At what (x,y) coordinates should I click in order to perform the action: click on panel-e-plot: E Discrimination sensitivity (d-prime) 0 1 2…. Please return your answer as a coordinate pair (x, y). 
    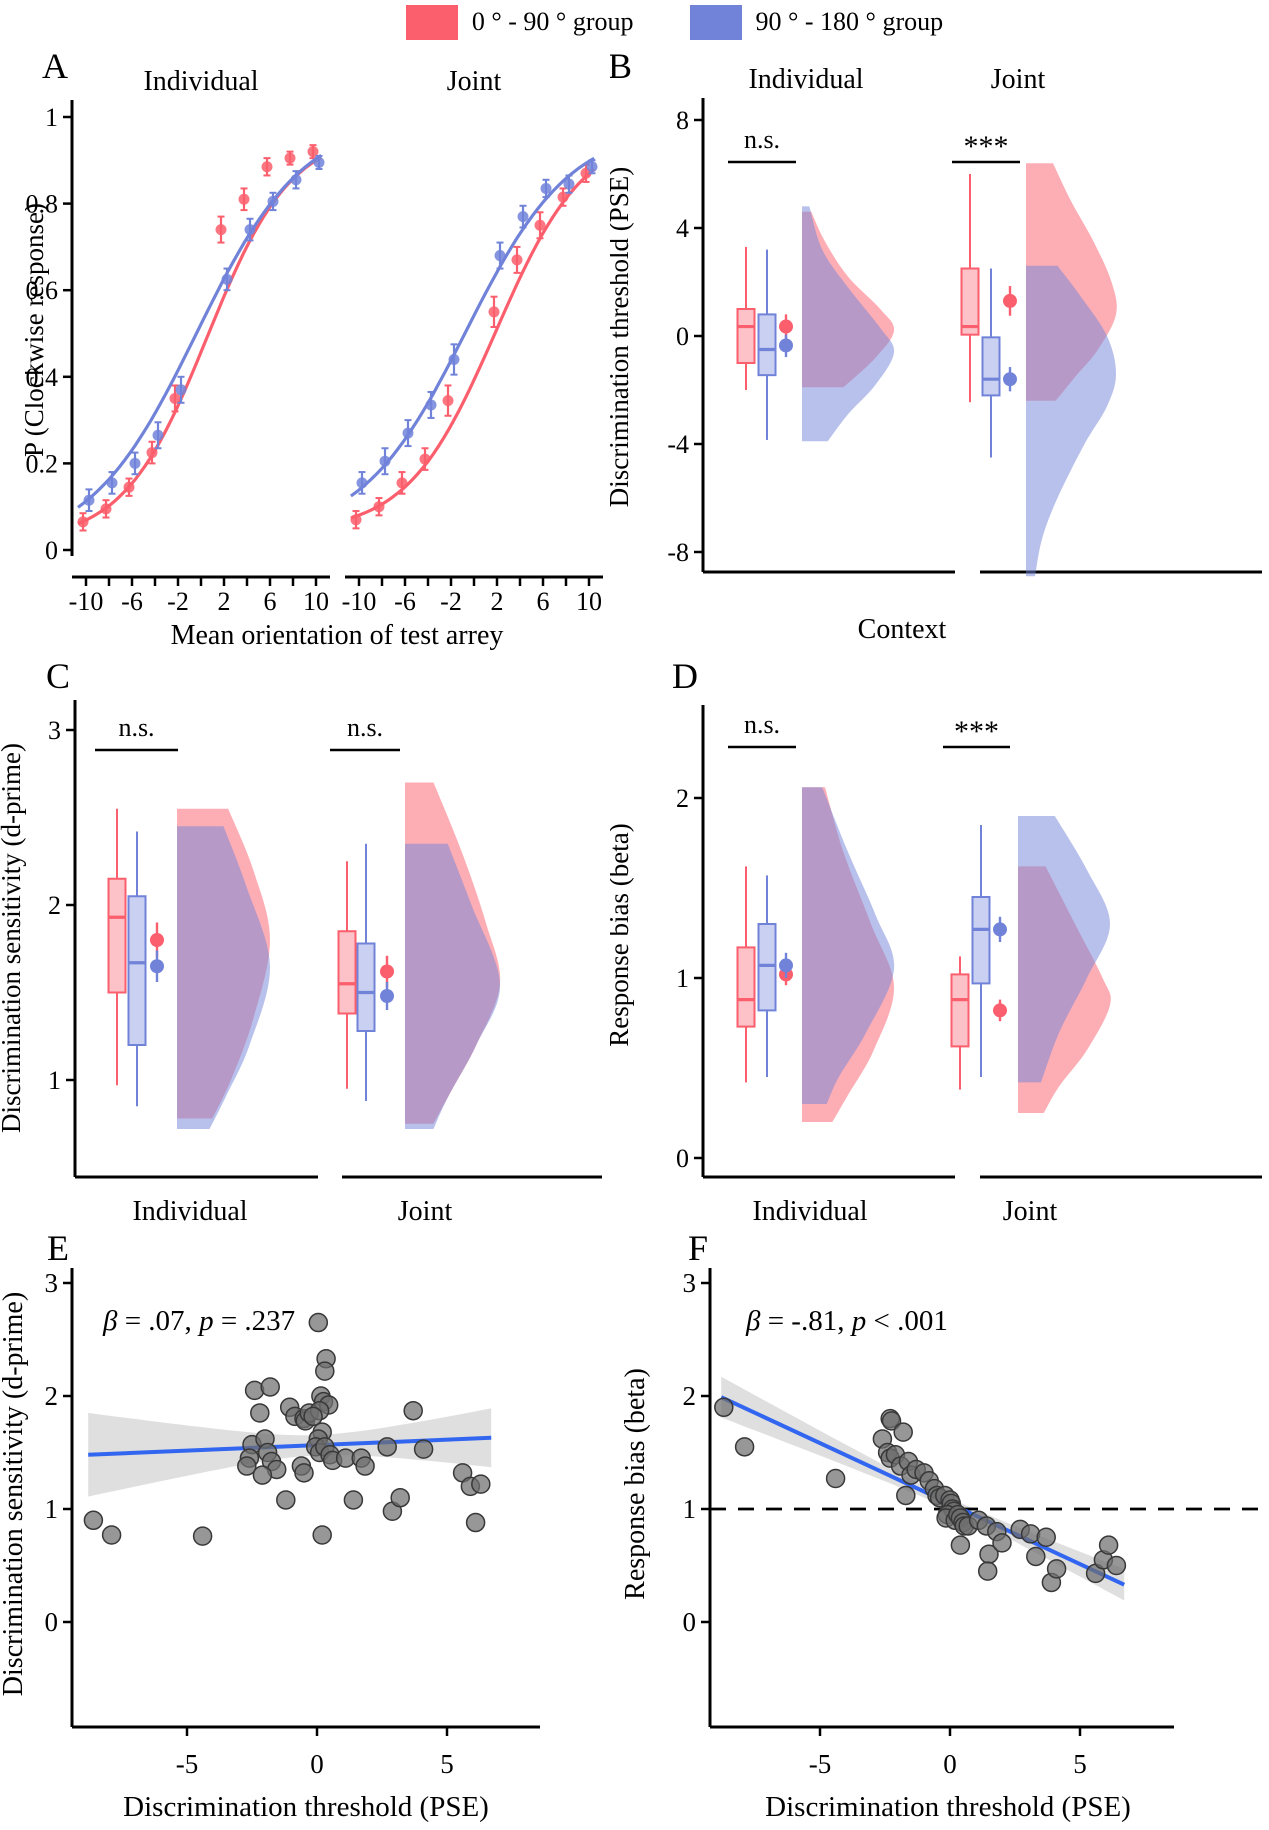
    Looking at the image, I should click on (270, 1525).